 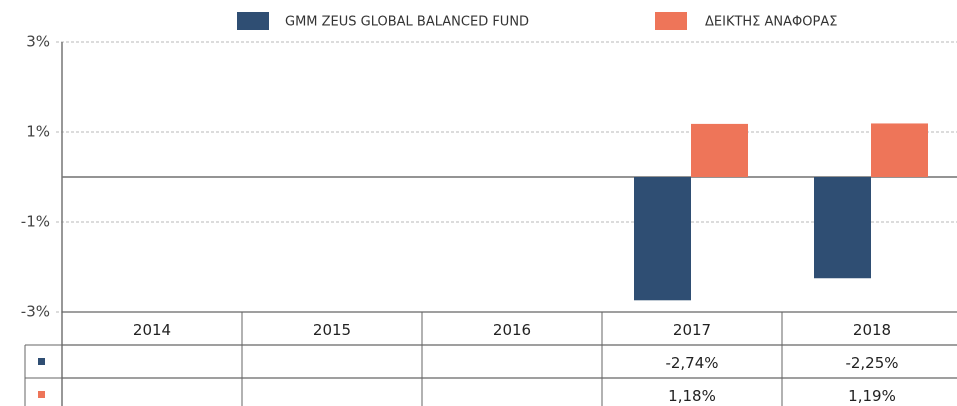 What do you see at coordinates (35, 222) in the screenshot?
I see `y-tick-label: -1%` at bounding box center [35, 222].